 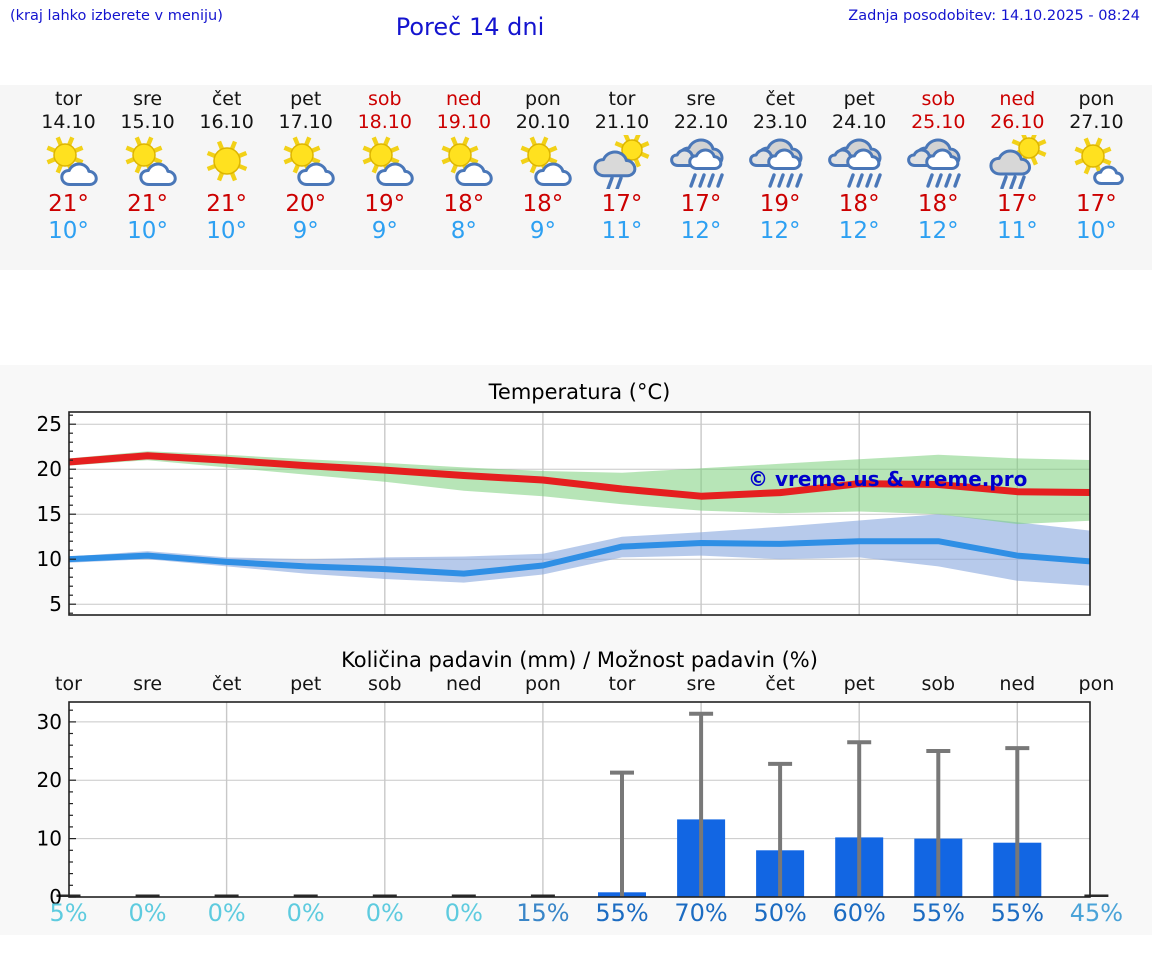 What do you see at coordinates (780, 122) in the screenshot?
I see `day-date: 23.10` at bounding box center [780, 122].